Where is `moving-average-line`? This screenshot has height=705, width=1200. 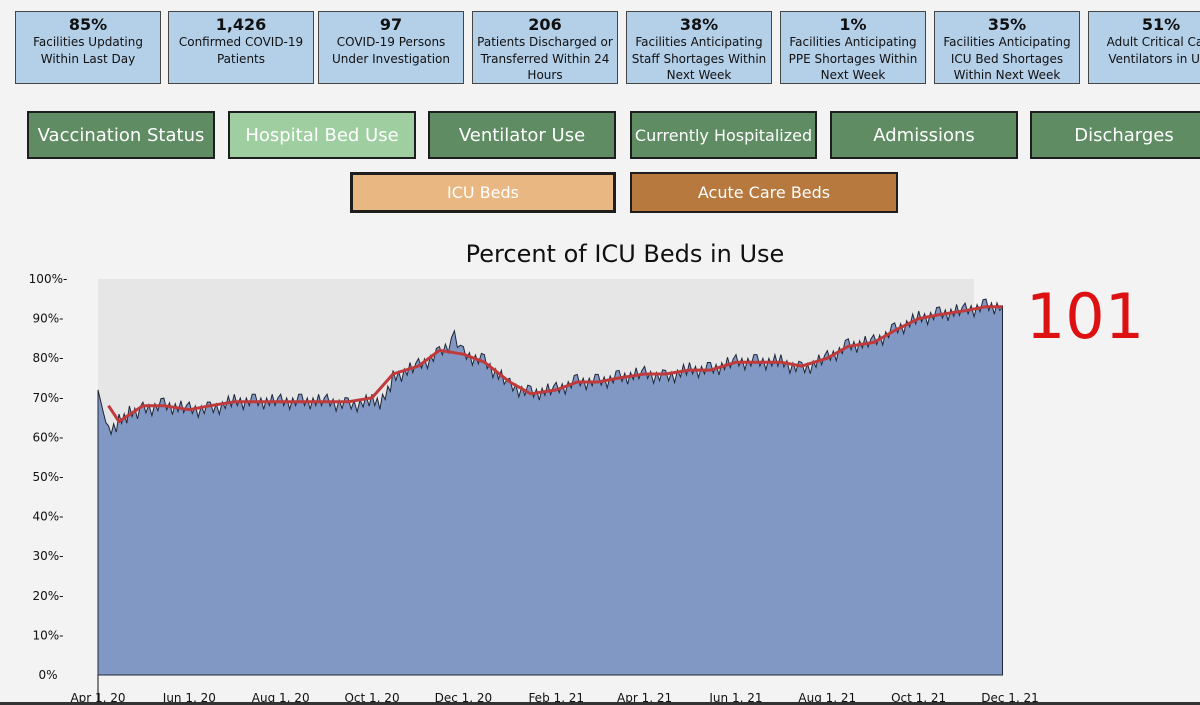 moving-average-line is located at coordinates (555, 364).